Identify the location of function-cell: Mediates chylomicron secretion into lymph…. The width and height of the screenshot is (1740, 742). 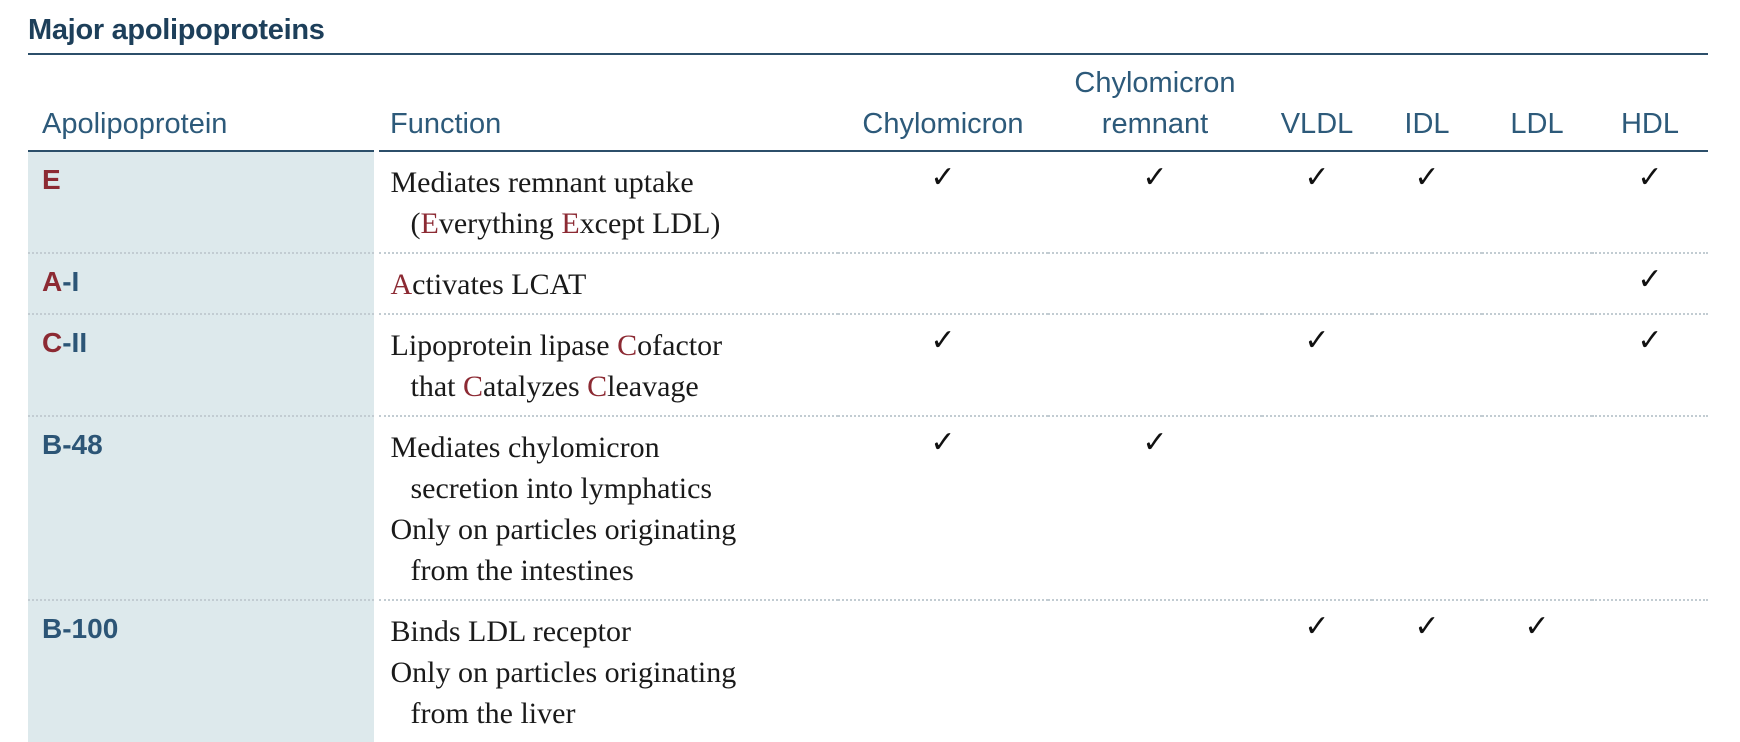
(607, 508).